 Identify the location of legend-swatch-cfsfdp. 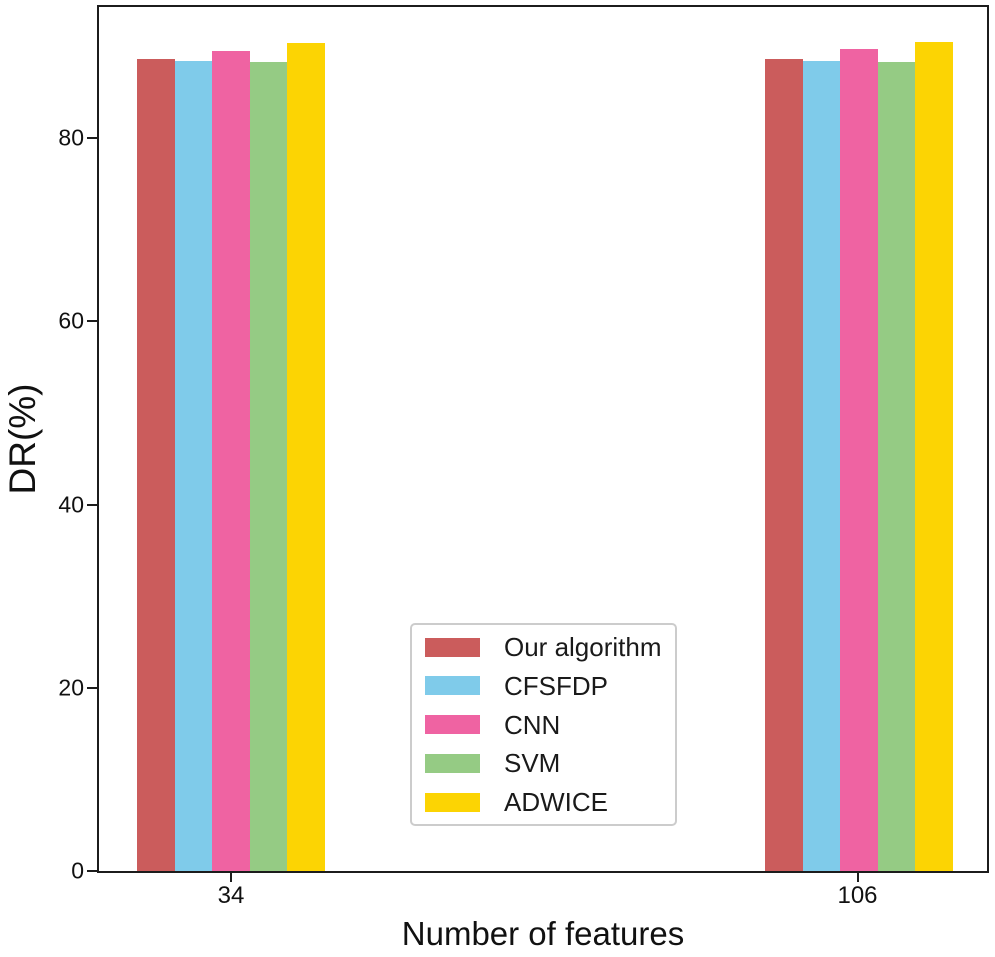
(452, 686).